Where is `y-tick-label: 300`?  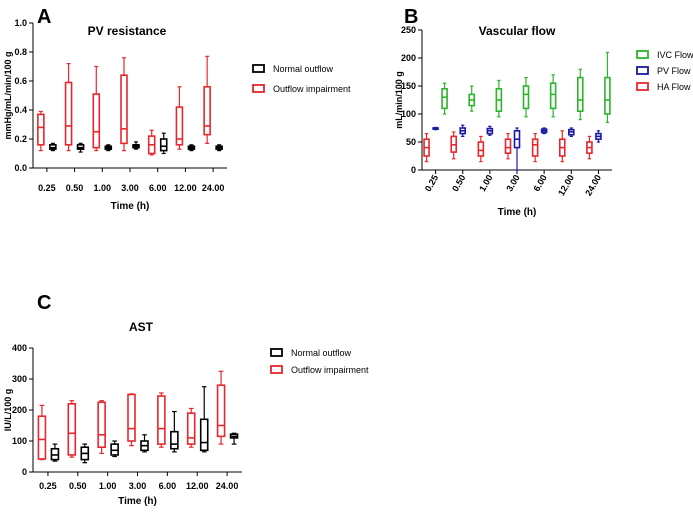
y-tick-label: 300 is located at coordinates (19, 379).